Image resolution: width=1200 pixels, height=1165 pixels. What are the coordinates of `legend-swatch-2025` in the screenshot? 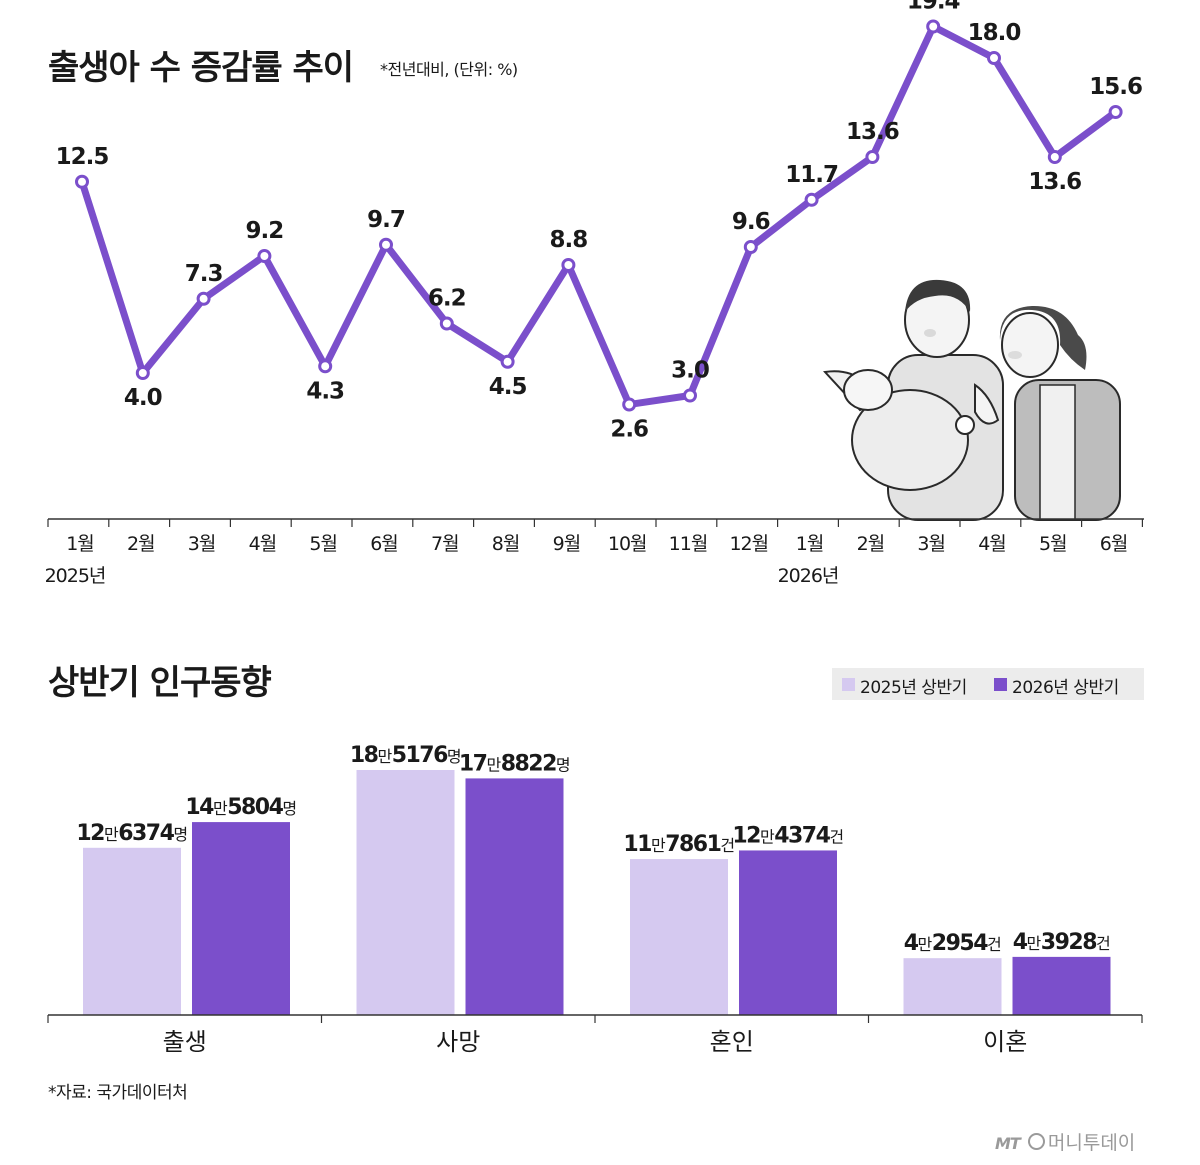 It's located at (848, 684).